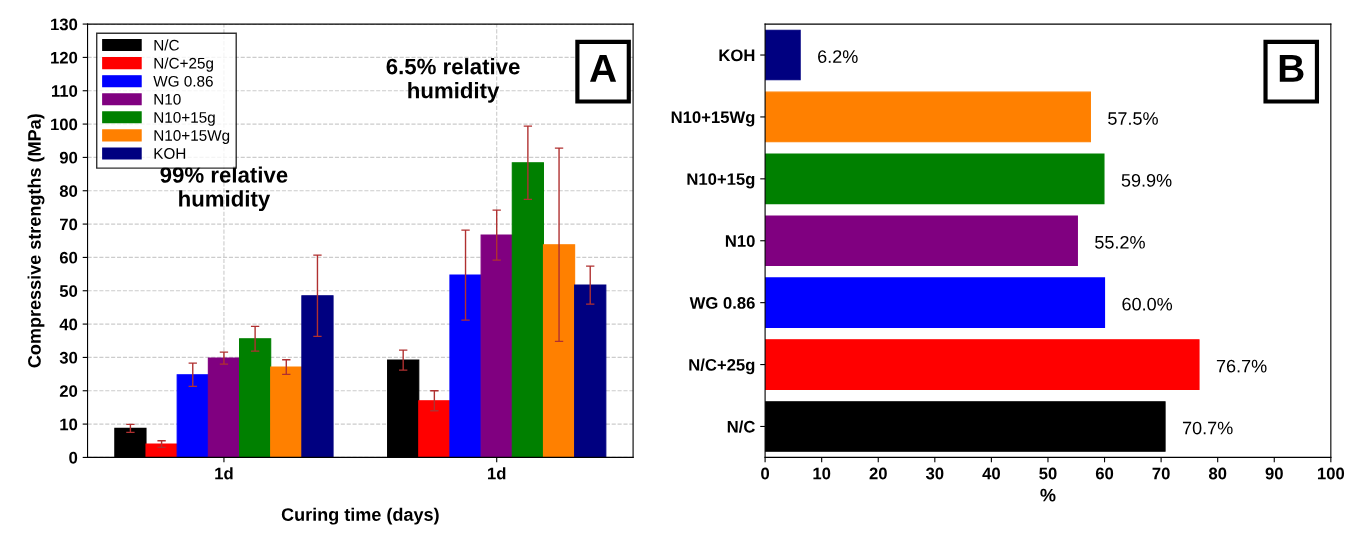  Describe the element at coordinates (737, 55) in the screenshot. I see `y-tick-label: KOH` at that location.